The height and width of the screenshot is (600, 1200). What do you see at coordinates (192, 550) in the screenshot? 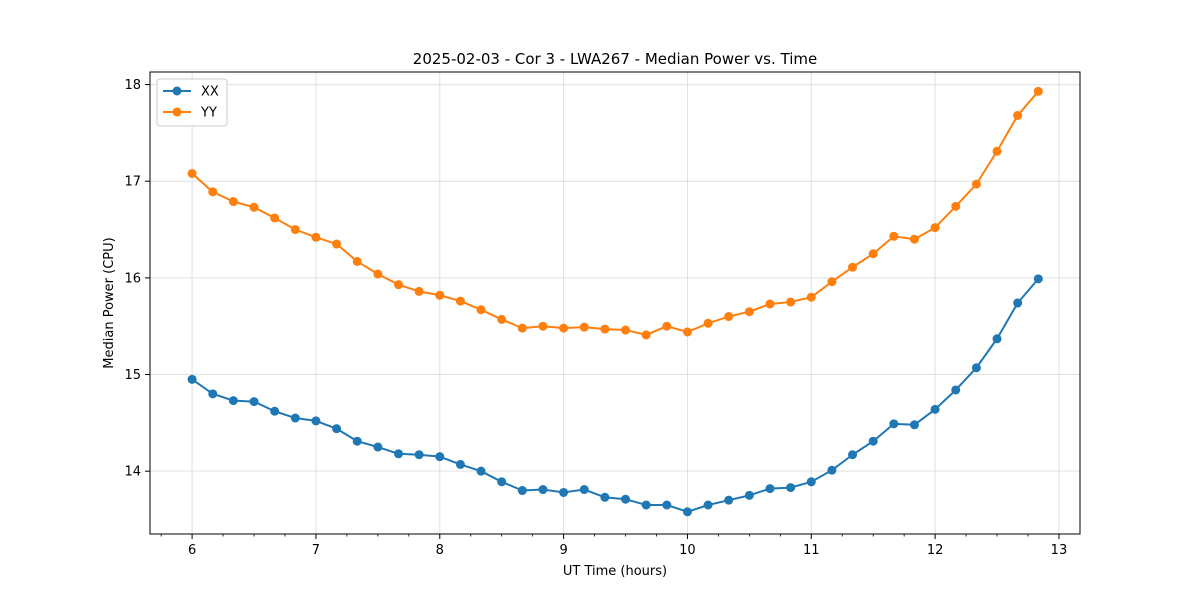
I see `x-tick-label: 6` at bounding box center [192, 550].